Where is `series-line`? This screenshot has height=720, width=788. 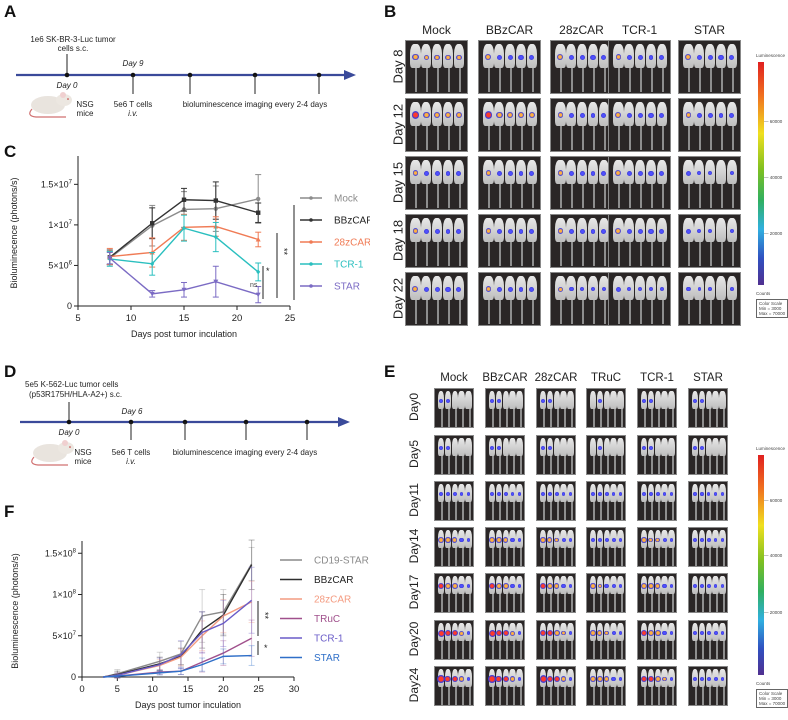 series-line is located at coordinates (178, 621).